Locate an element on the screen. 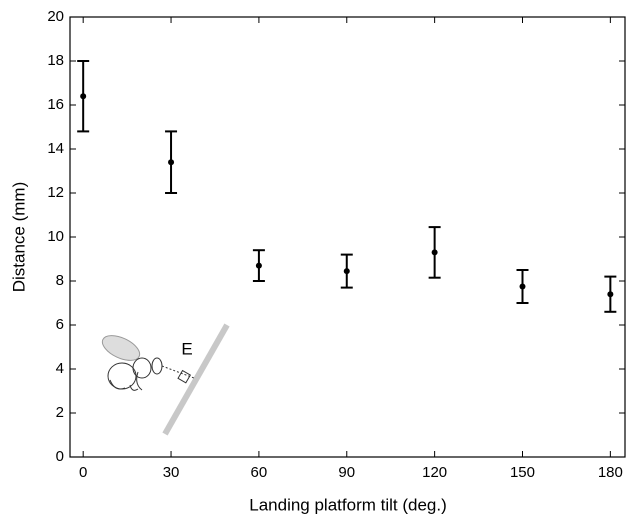  y-tick-label: 2 is located at coordinates (60, 412).